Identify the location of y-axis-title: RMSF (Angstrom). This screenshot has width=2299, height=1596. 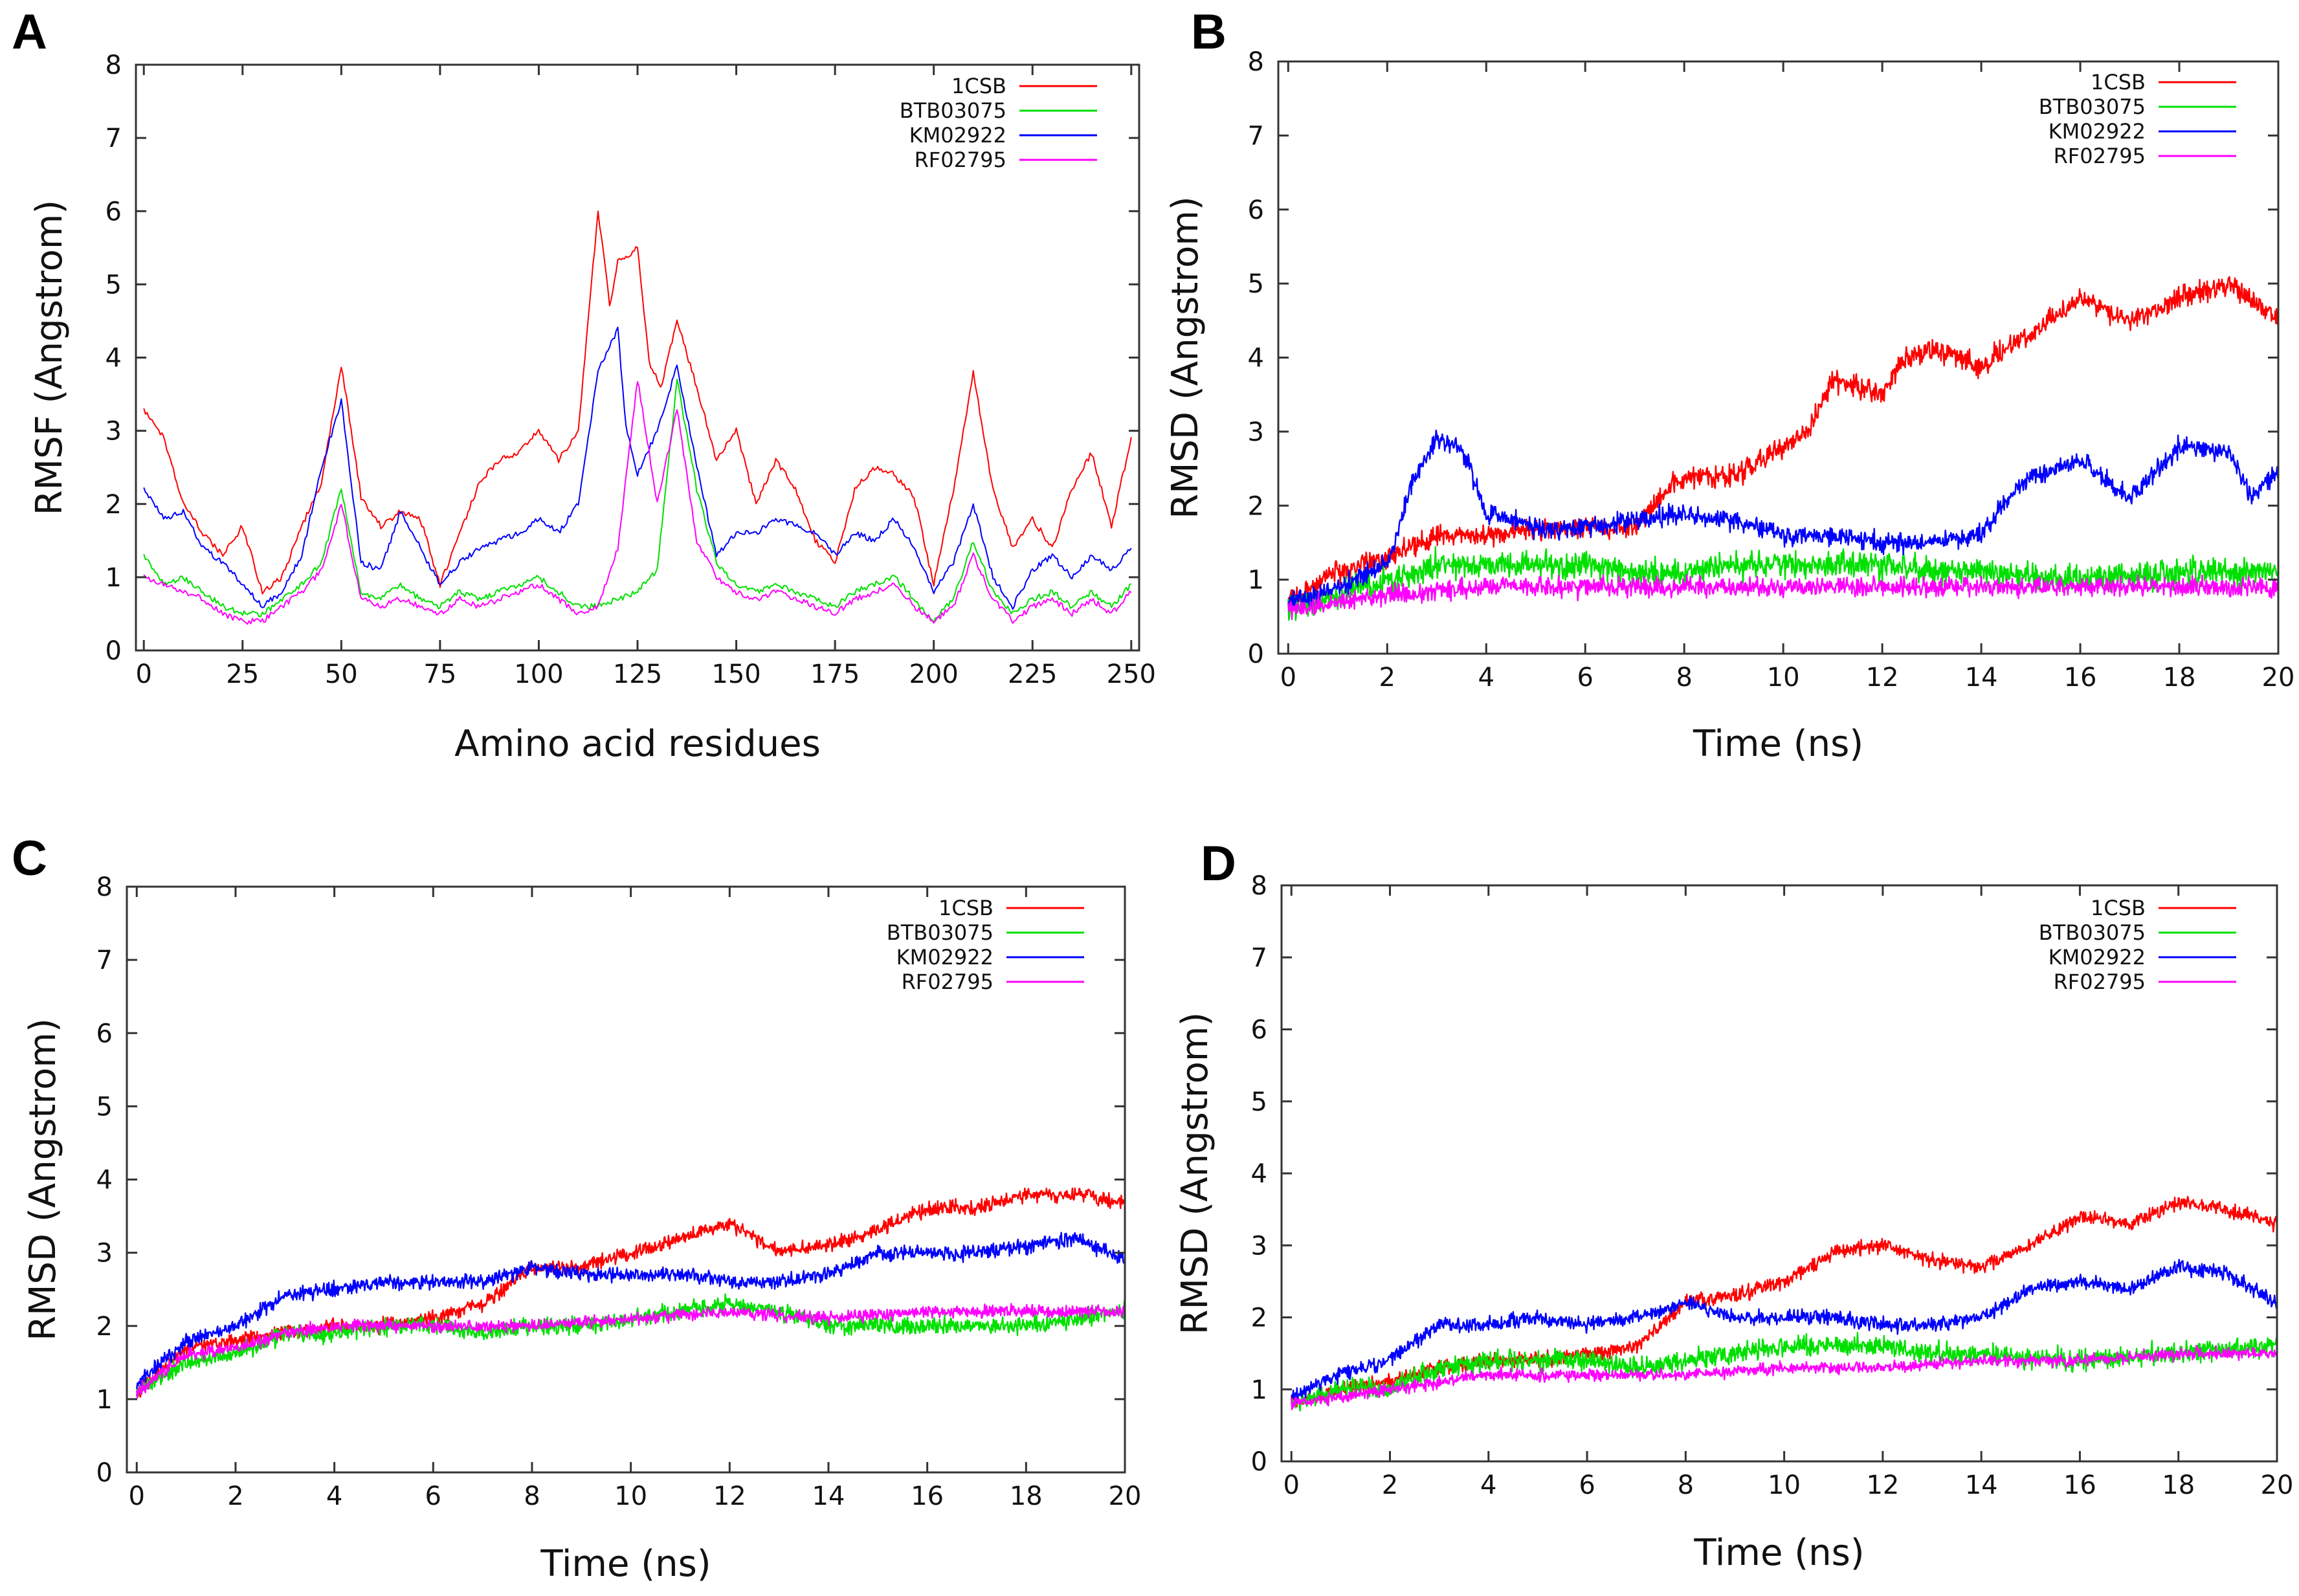
(49, 358).